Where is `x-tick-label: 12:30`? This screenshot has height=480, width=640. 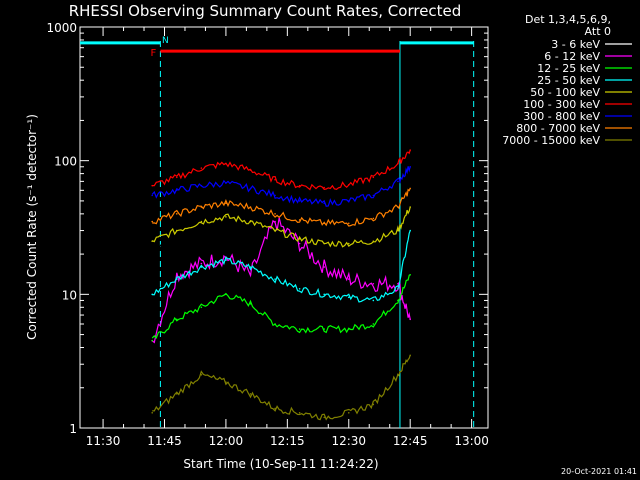 x-tick-label: 12:30 is located at coordinates (348, 441).